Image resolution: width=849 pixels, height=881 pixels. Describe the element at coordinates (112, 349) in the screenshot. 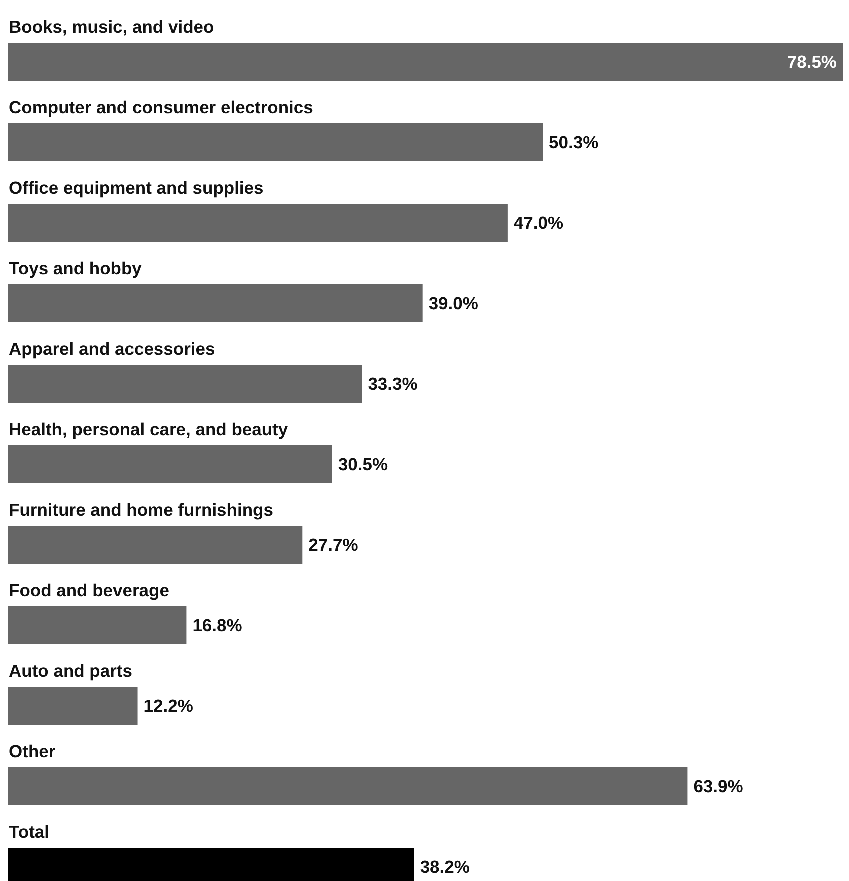

I see `y-tick-label: Apparel and accessories` at that location.